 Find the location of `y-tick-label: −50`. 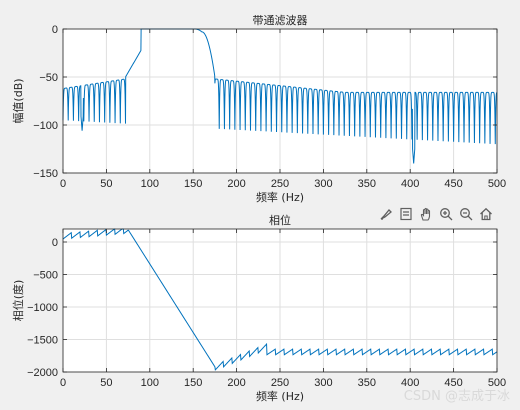

y-tick-label: −50 is located at coordinates (48, 78).